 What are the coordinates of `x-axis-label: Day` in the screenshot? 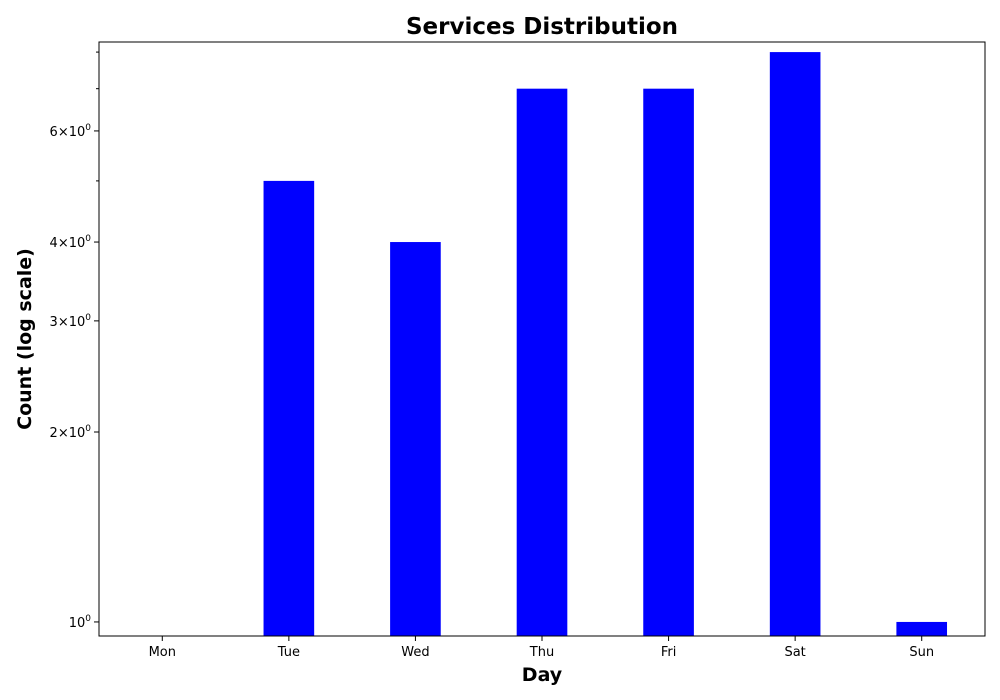 It's located at (542, 675).